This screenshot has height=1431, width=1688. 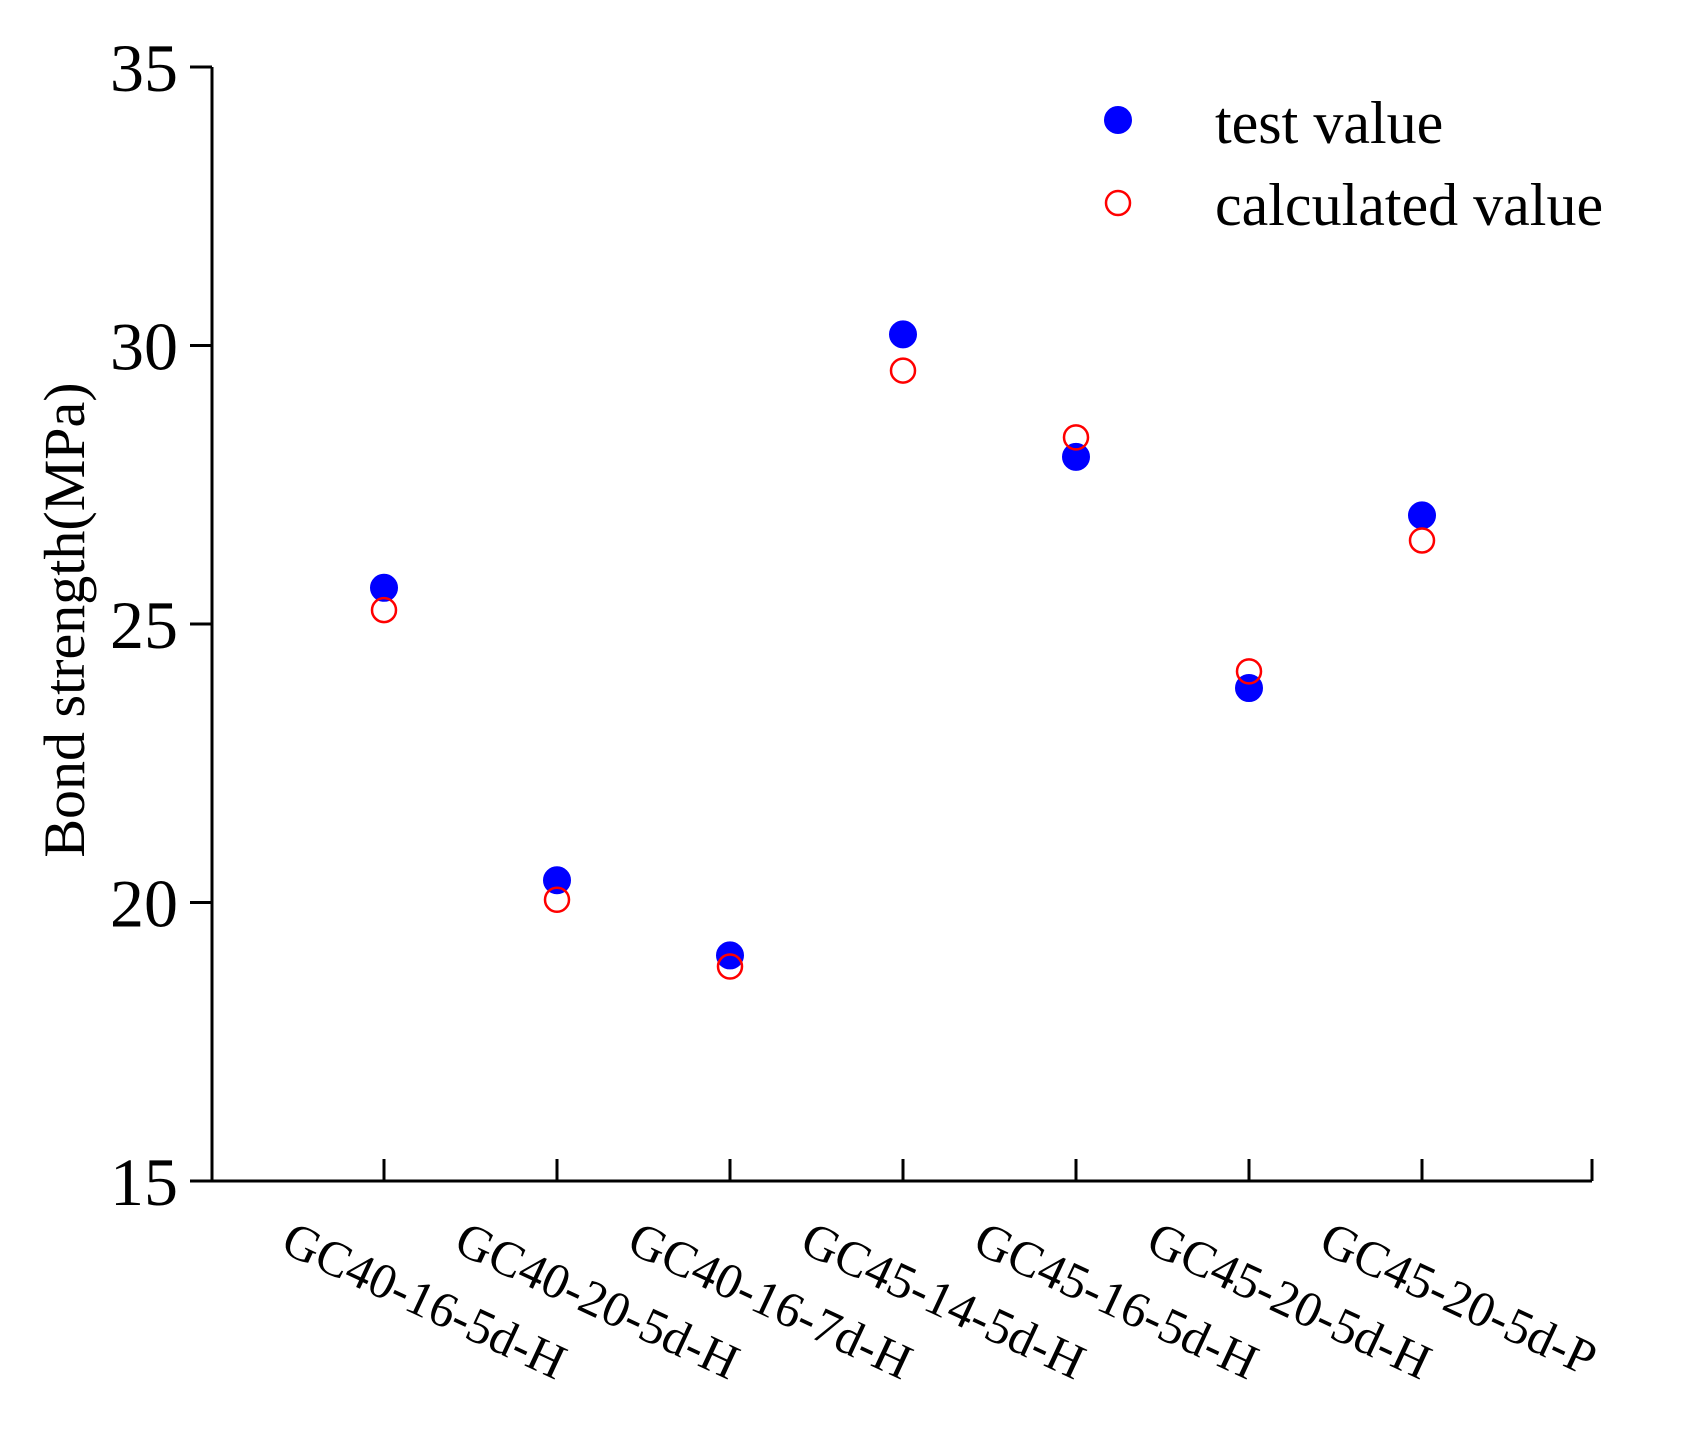 What do you see at coordinates (1353, 164) in the screenshot?
I see `legend: test value calculated value` at bounding box center [1353, 164].